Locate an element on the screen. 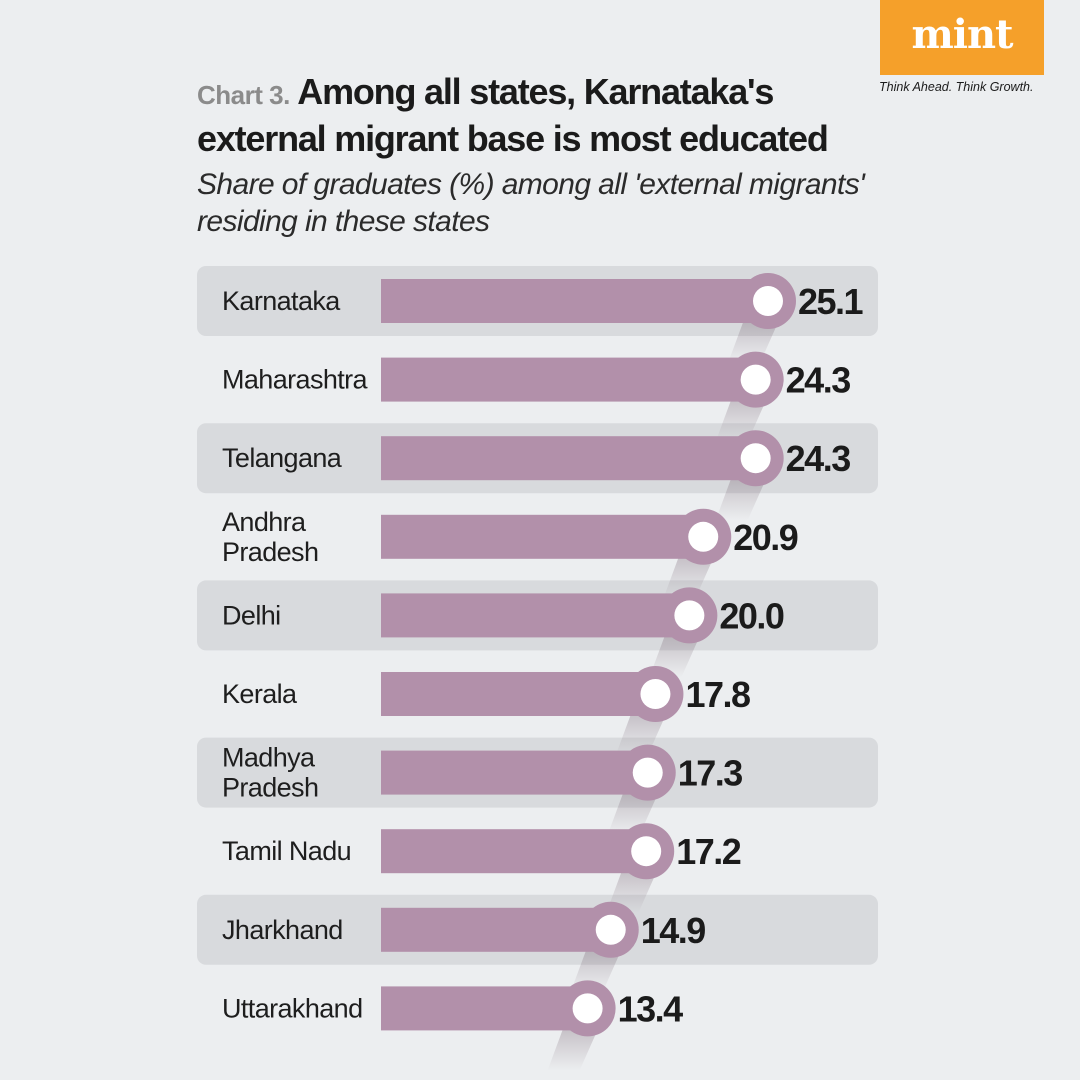 Image resolution: width=1080 pixels, height=1080 pixels. bar-jharkhand is located at coordinates (496, 929).